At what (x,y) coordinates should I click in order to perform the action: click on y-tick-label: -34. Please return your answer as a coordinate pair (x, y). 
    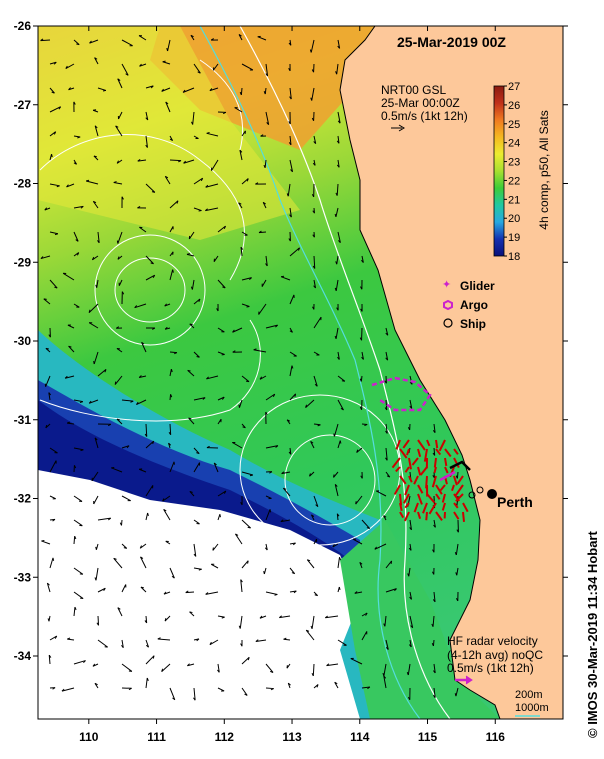
    Looking at the image, I should click on (23, 656).